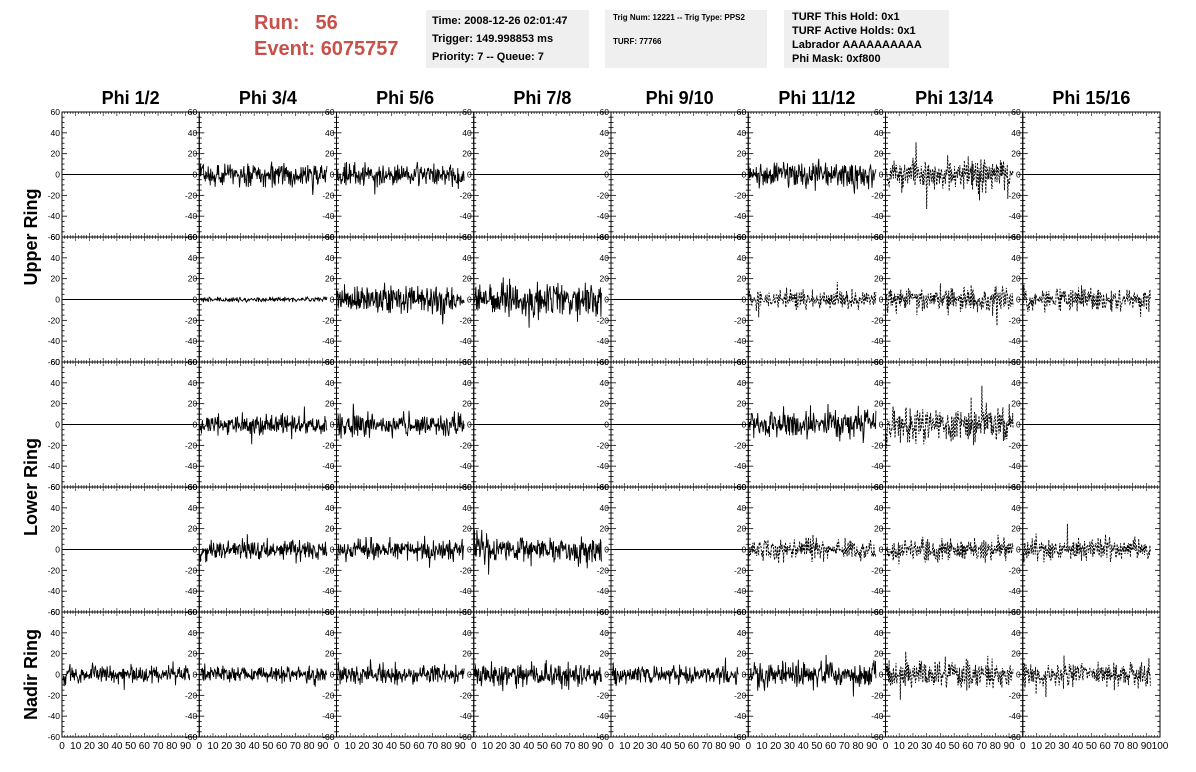 This screenshot has height=772, width=1196. Describe the element at coordinates (866, 59) in the screenshot. I see `phi-mask-text: Phi Mask: 0xf800` at that location.